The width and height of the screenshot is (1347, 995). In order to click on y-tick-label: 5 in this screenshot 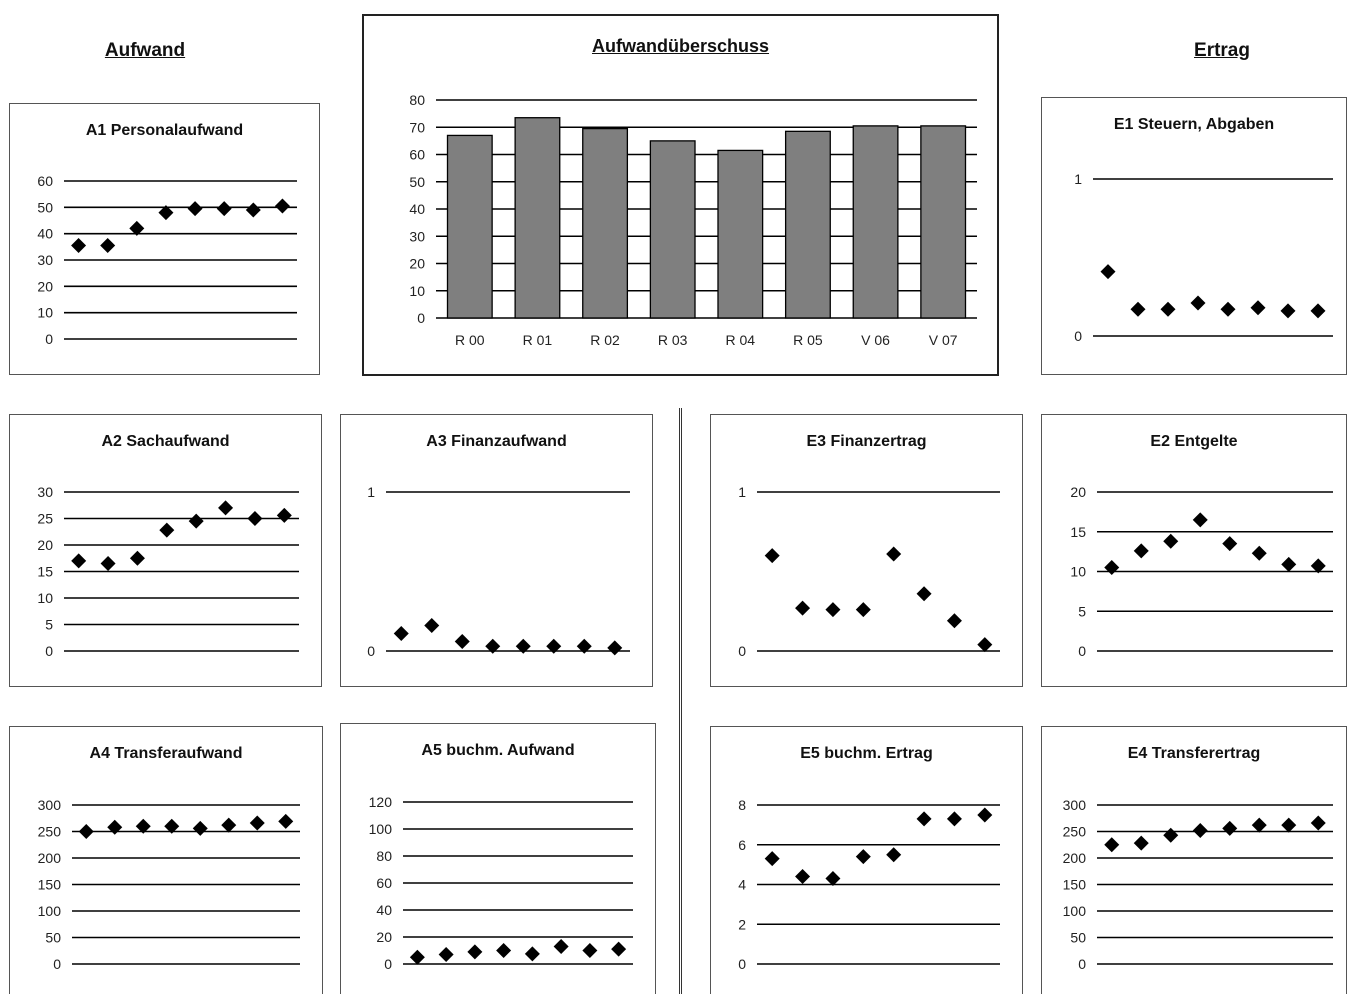, I will do `click(49, 625)`.